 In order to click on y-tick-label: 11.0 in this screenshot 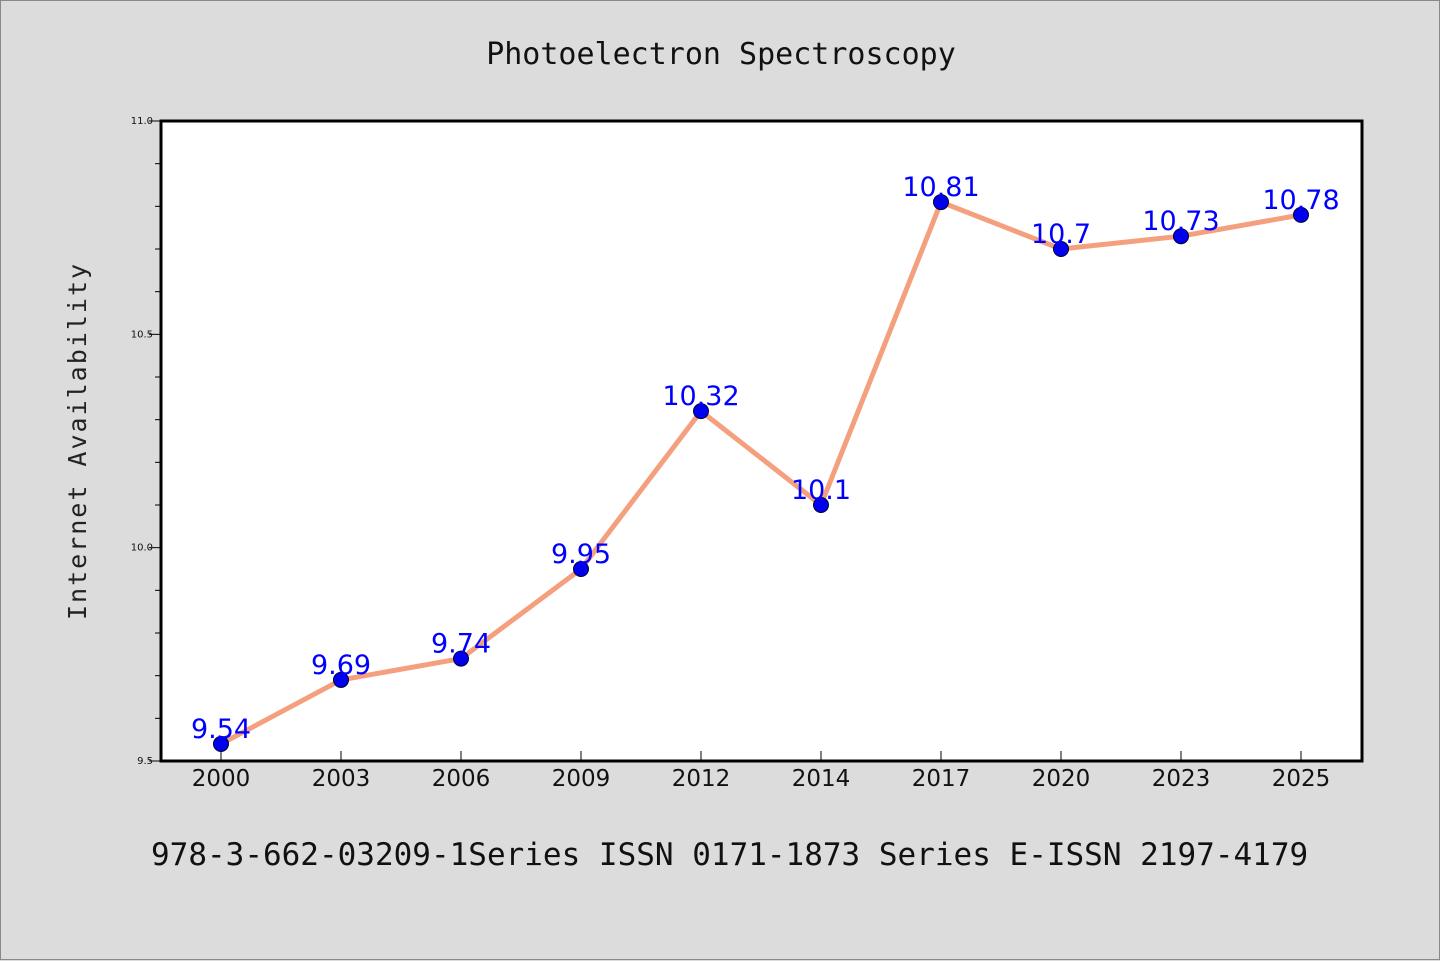, I will do `click(142, 121)`.